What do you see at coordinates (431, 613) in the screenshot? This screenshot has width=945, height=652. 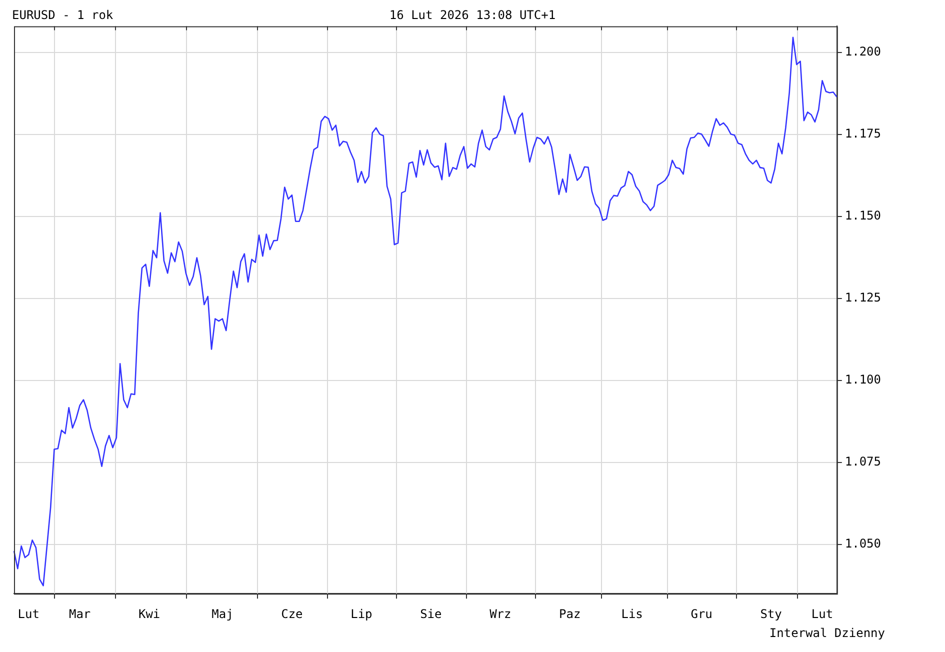 I see `x-tick-label: Sie` at bounding box center [431, 613].